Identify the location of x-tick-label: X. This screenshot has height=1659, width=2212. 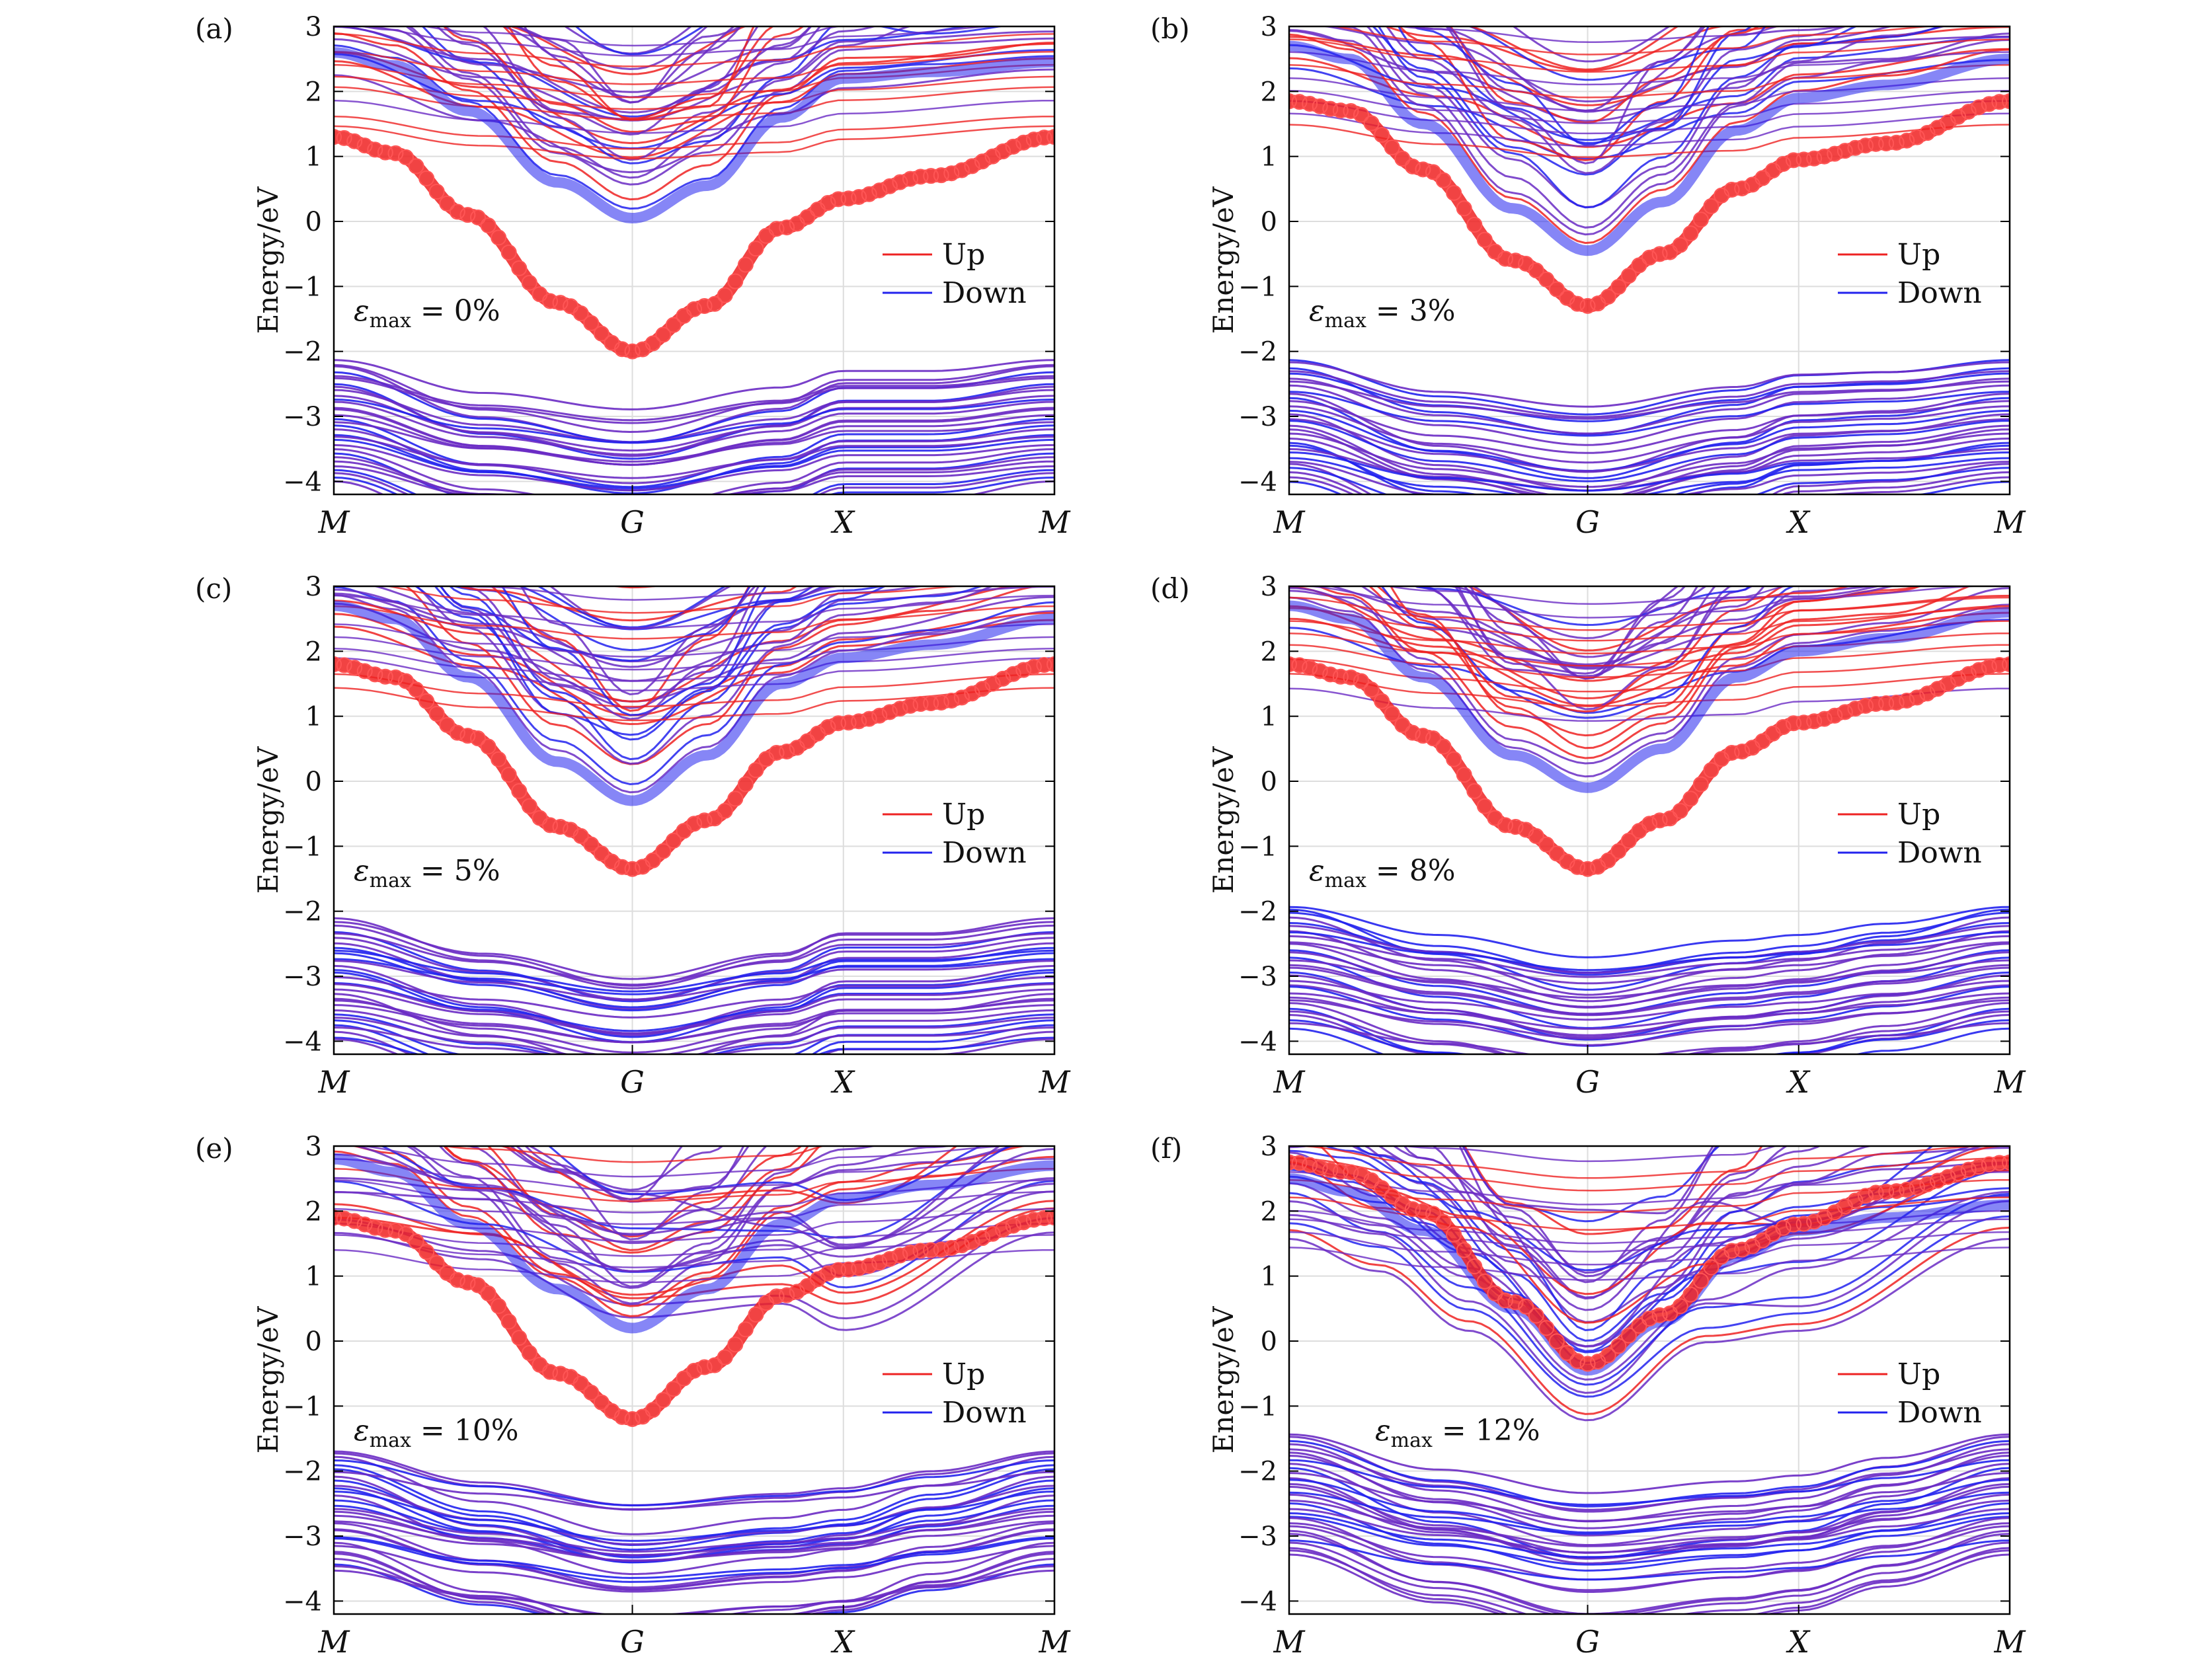
(1798, 1082).